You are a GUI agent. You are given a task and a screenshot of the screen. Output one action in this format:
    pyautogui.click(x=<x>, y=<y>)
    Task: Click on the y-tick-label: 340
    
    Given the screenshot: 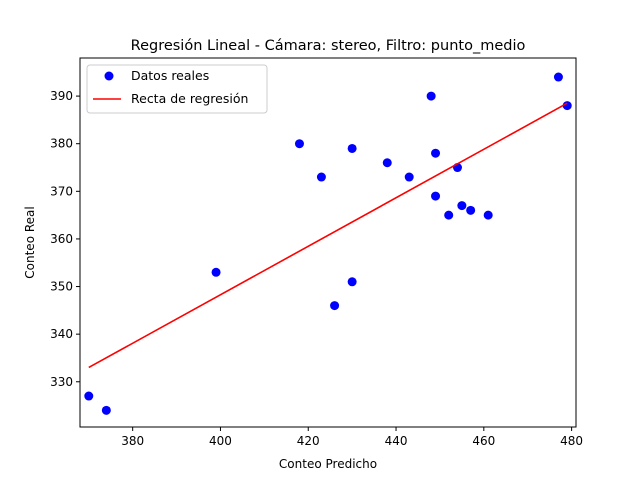 What is the action you would take?
    pyautogui.click(x=61, y=334)
    